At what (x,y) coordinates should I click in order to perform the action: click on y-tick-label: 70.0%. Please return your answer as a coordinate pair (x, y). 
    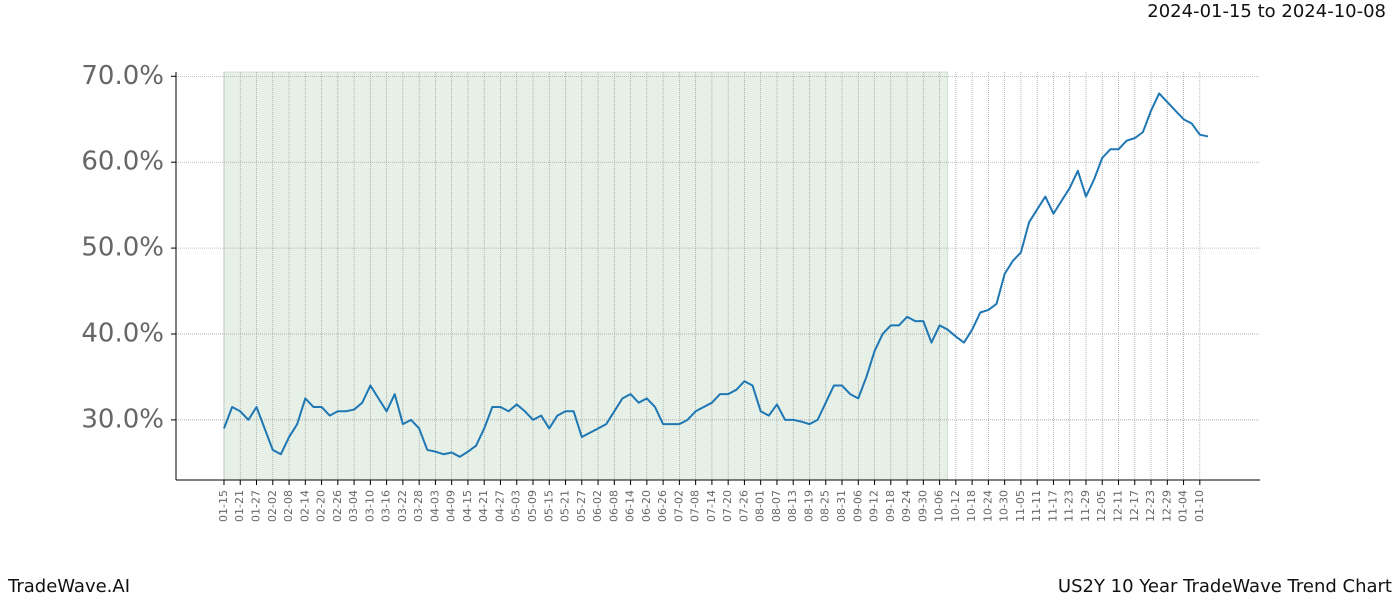
    Looking at the image, I should click on (122, 76).